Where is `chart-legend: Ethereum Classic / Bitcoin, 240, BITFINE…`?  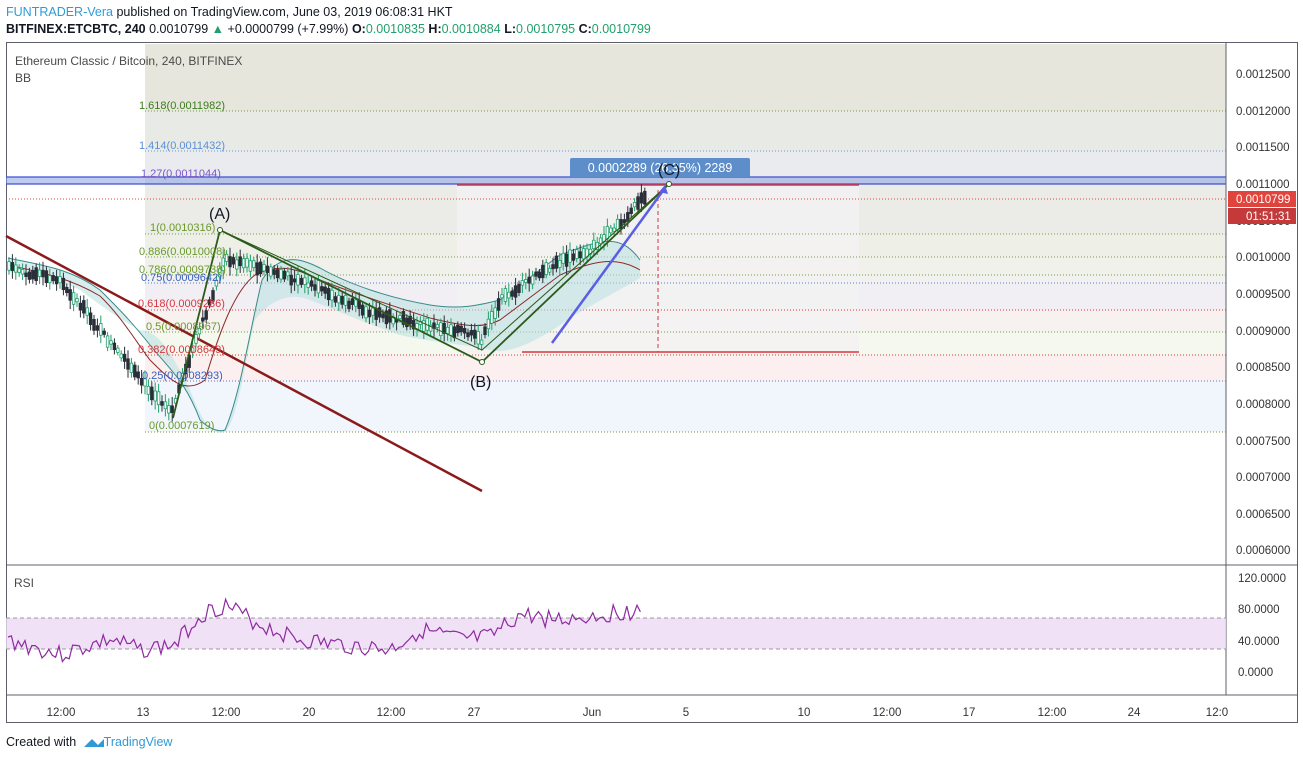 chart-legend: Ethereum Classic / Bitcoin, 240, BITFINE… is located at coordinates (128, 70).